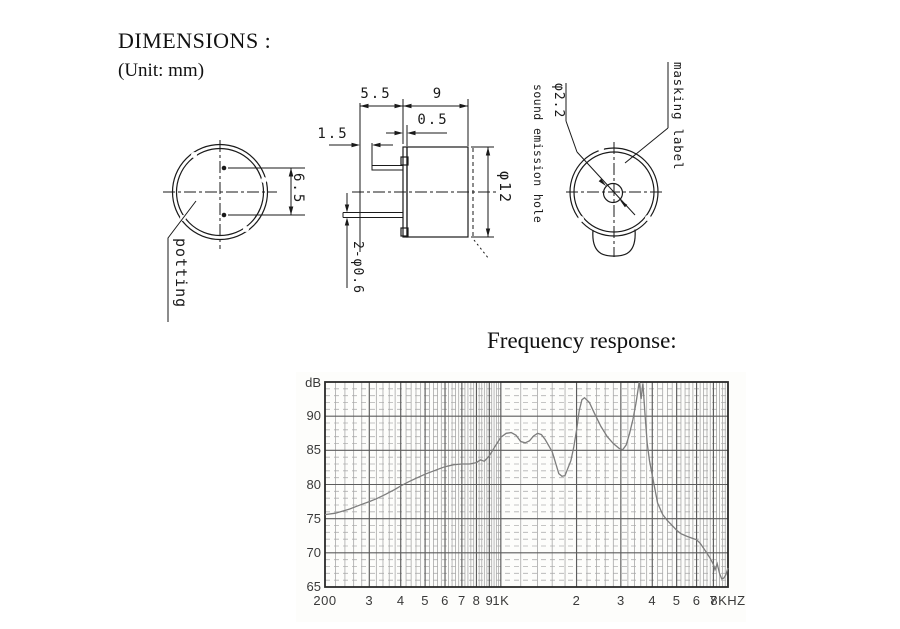 This screenshot has width=900, height=629. I want to click on frequency-response-plot, so click(526, 484).